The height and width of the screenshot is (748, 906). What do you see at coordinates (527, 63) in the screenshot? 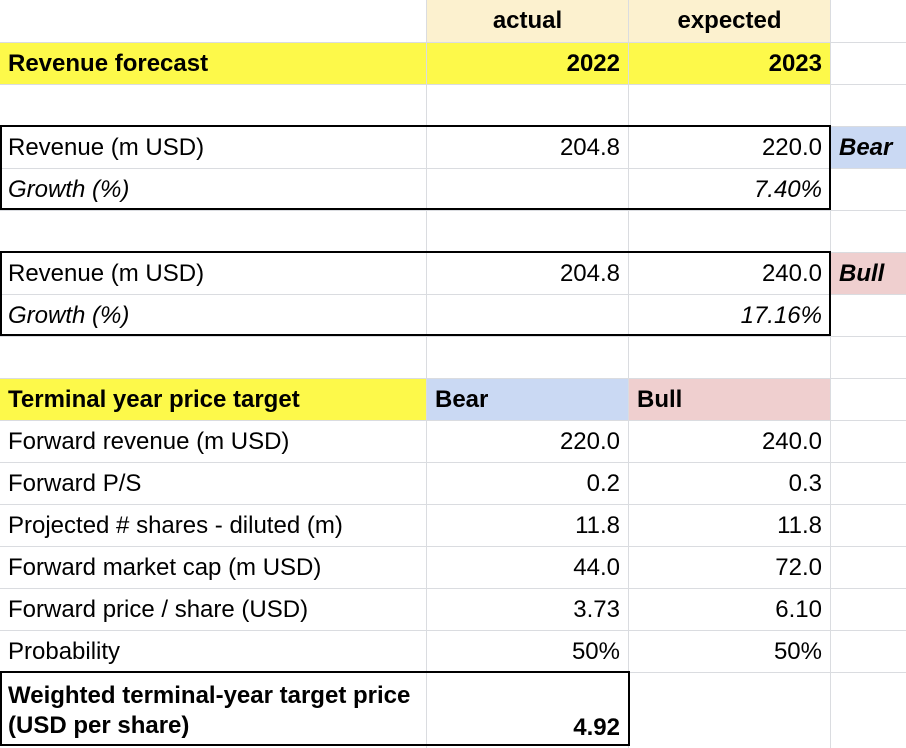
I see `year-actual: 2022` at bounding box center [527, 63].